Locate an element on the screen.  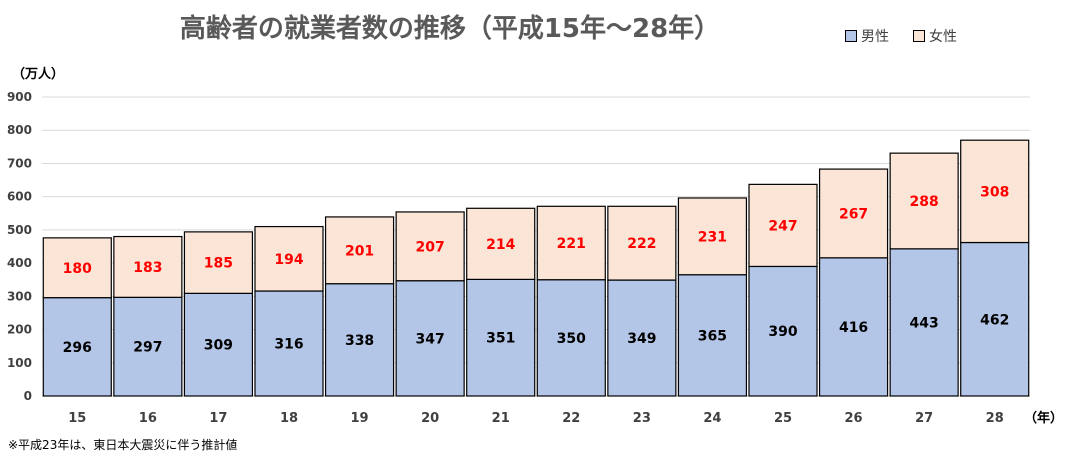
data-label-male: 338 is located at coordinates (359, 341).